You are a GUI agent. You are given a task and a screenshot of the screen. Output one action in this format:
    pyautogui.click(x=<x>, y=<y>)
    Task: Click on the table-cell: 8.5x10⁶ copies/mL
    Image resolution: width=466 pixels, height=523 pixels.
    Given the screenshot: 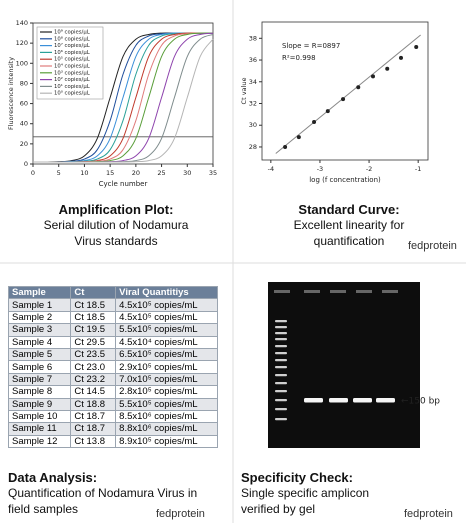 What is the action you would take?
    pyautogui.click(x=166, y=416)
    